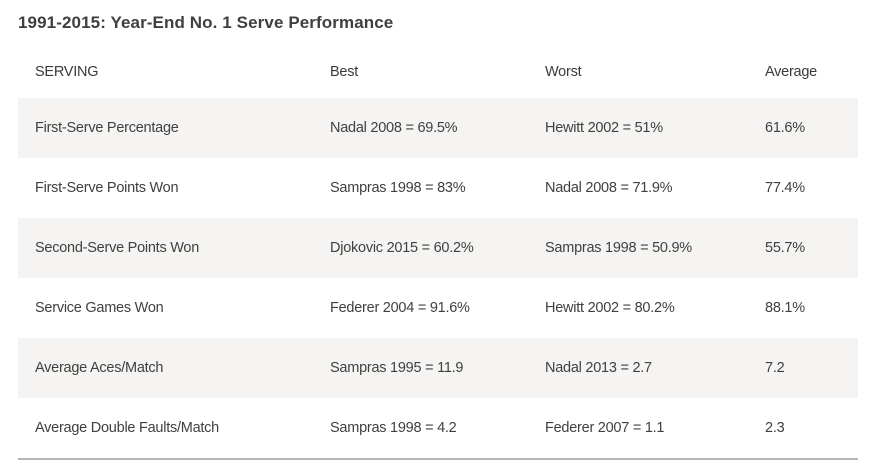 The image size is (878, 475). What do you see at coordinates (791, 71) in the screenshot?
I see `column-header-average: Average` at bounding box center [791, 71].